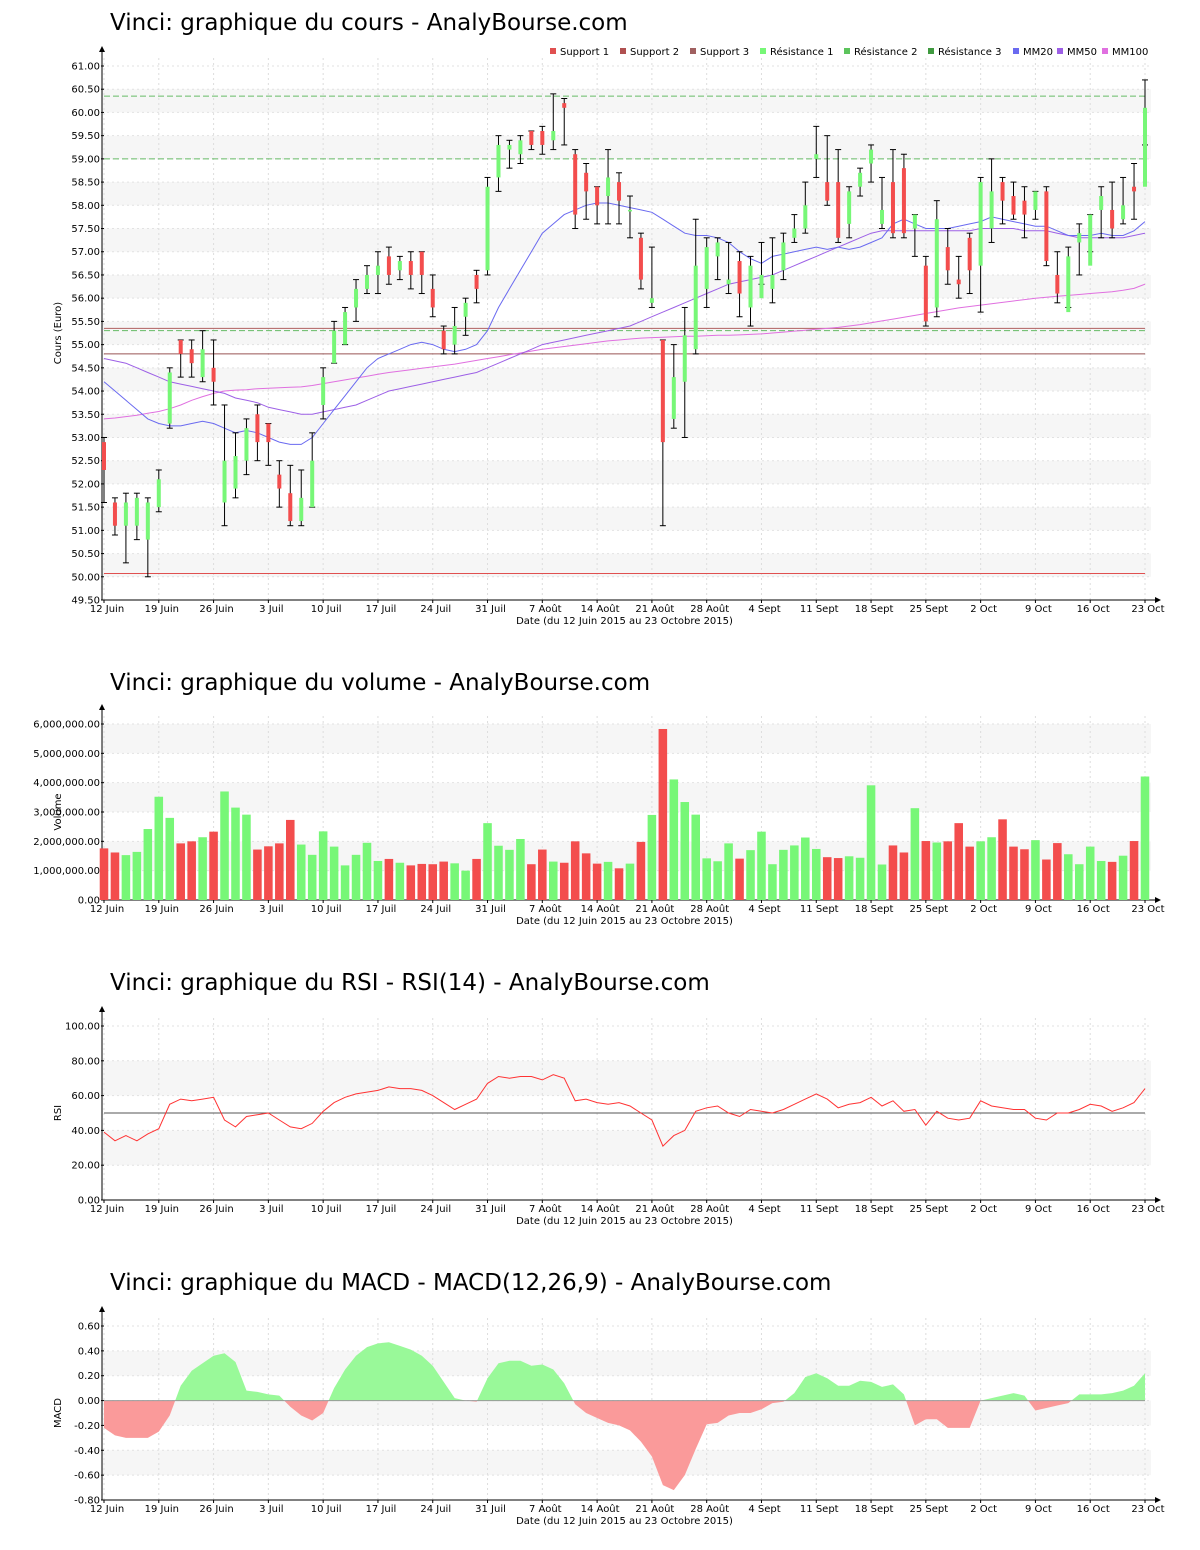  I want to click on macd-x-tick-label: 17 Juil, so click(381, 1509).